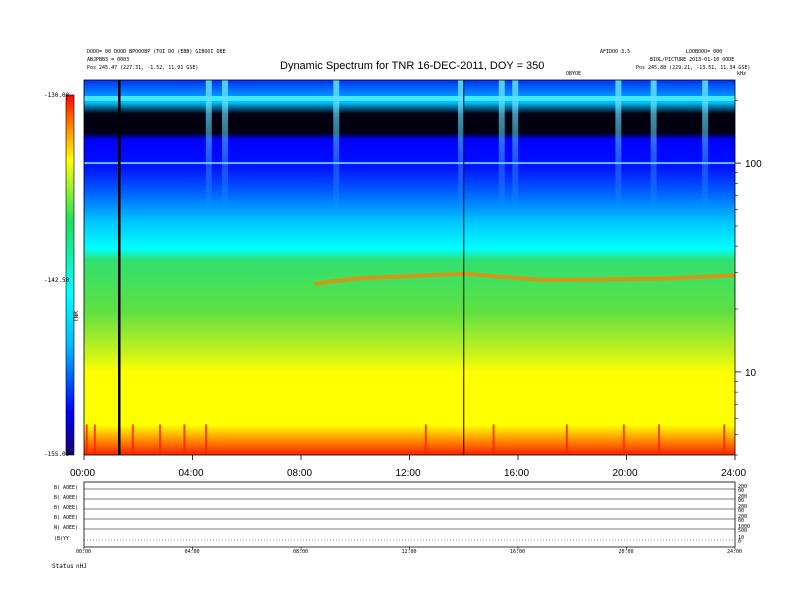 This screenshot has width=792, height=612. What do you see at coordinates (191, 473) in the screenshot?
I see `time-tick-label-1: 04:00` at bounding box center [191, 473].